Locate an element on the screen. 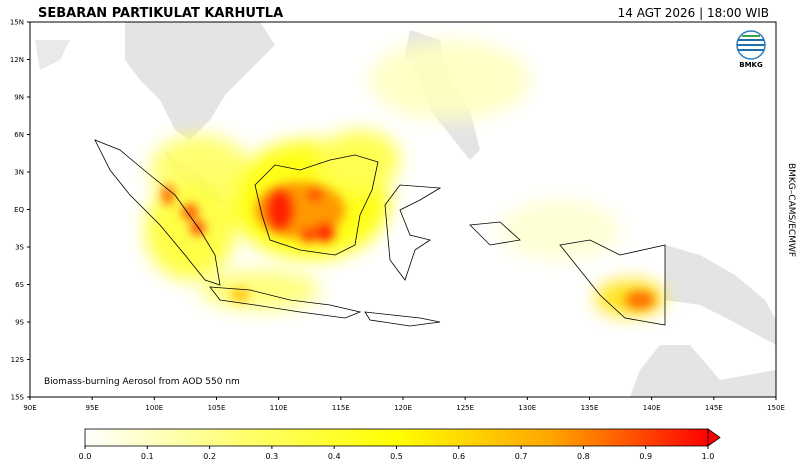 The height and width of the screenshot is (472, 800). x-tick-label: 90E is located at coordinates (29, 408).